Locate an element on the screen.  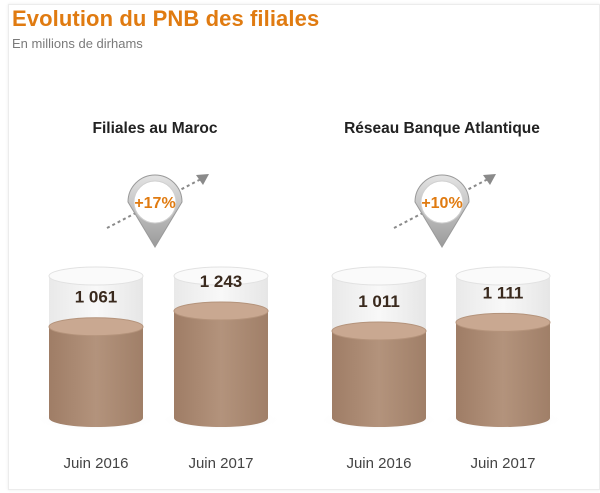
page-subtitle: En millions de dirhams is located at coordinates (77, 43).